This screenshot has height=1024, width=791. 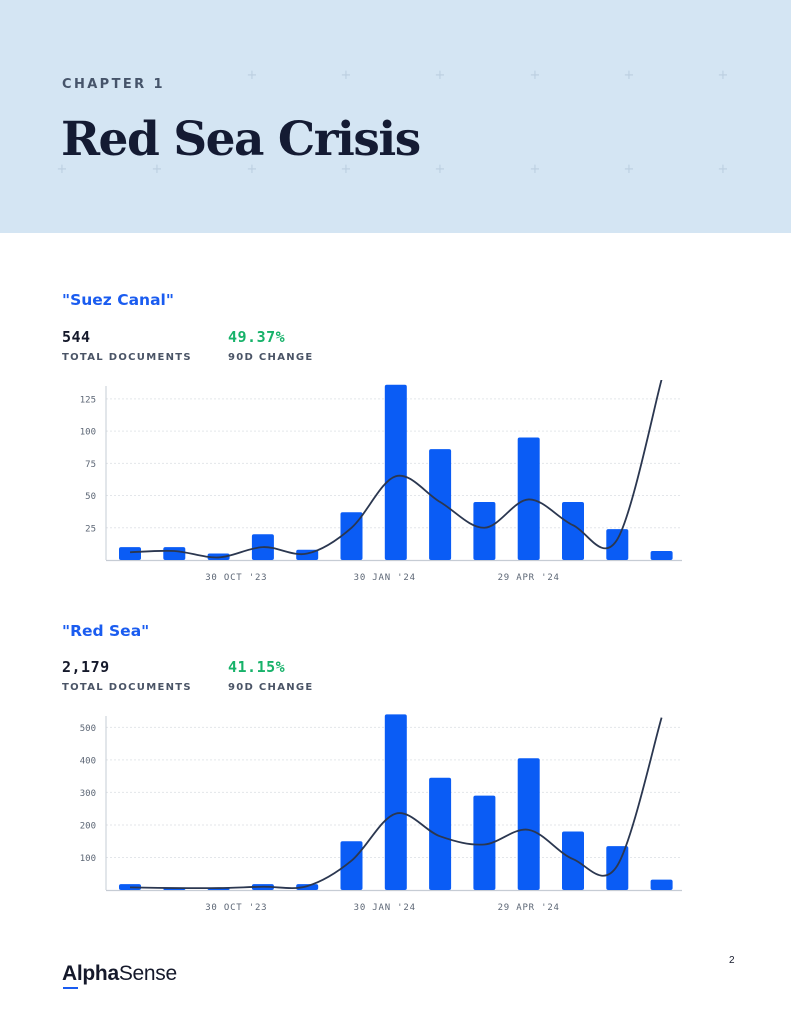 I want to click on alphasense-logo: AlphaSense, so click(x=119, y=975).